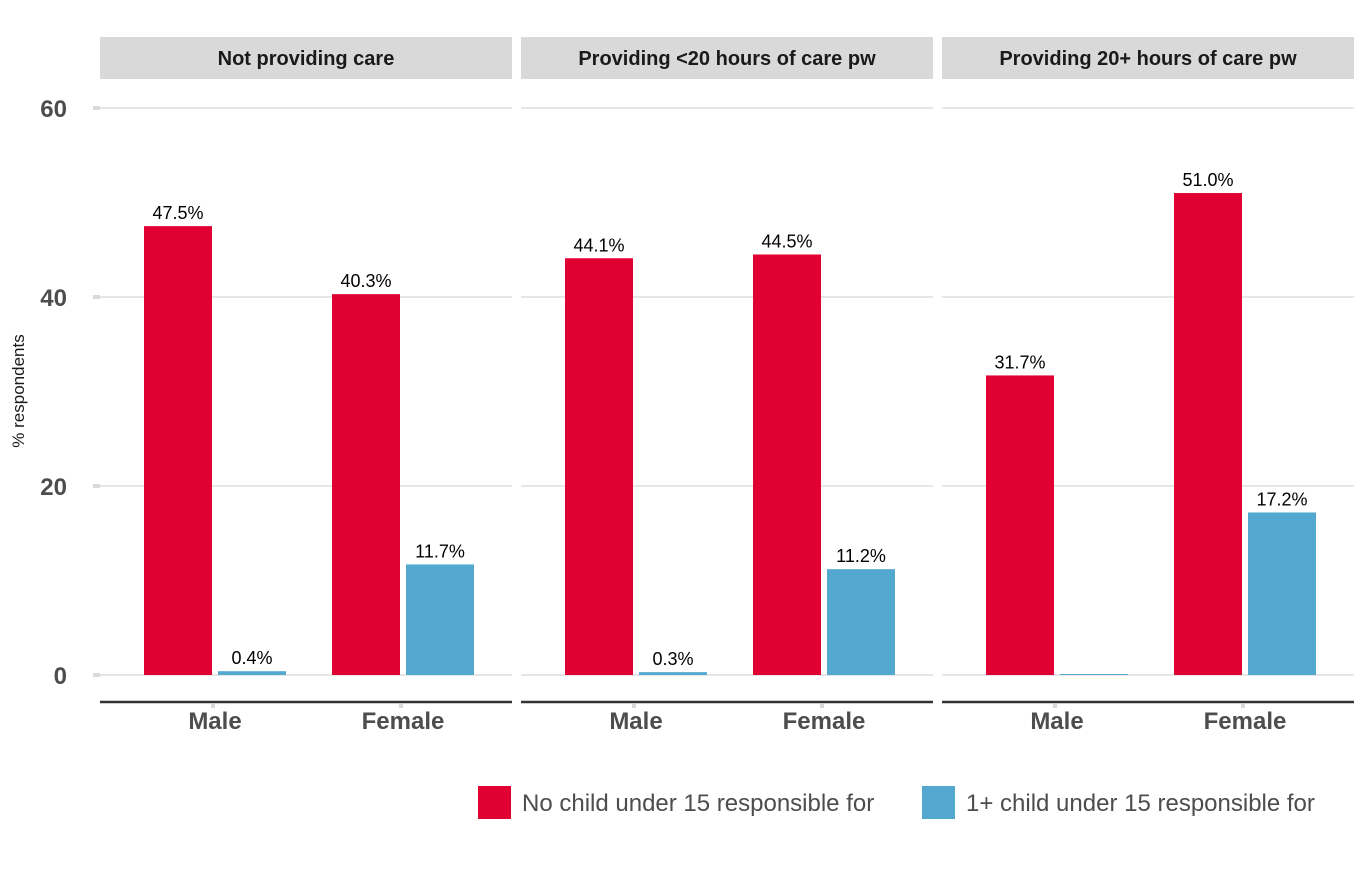  Describe the element at coordinates (861, 556) in the screenshot. I see `data-label: 11.2%` at that location.